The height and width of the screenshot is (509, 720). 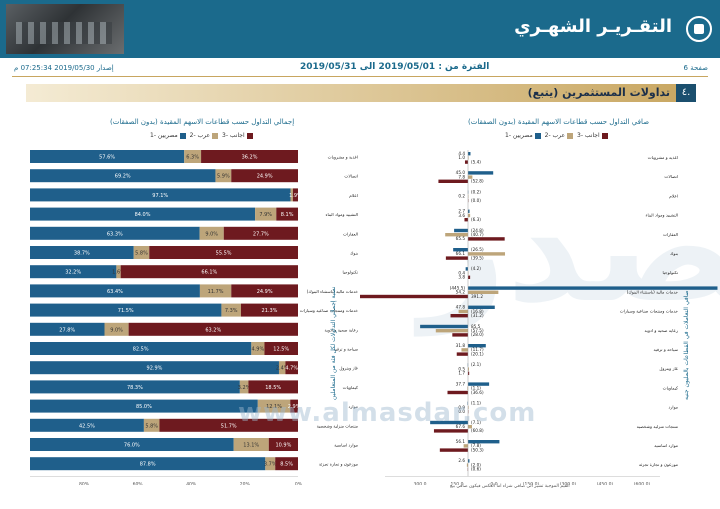 What do you see at coordinates (568, 483) in the screenshot?
I see `tick-label: (300.0)` at bounding box center [568, 483].